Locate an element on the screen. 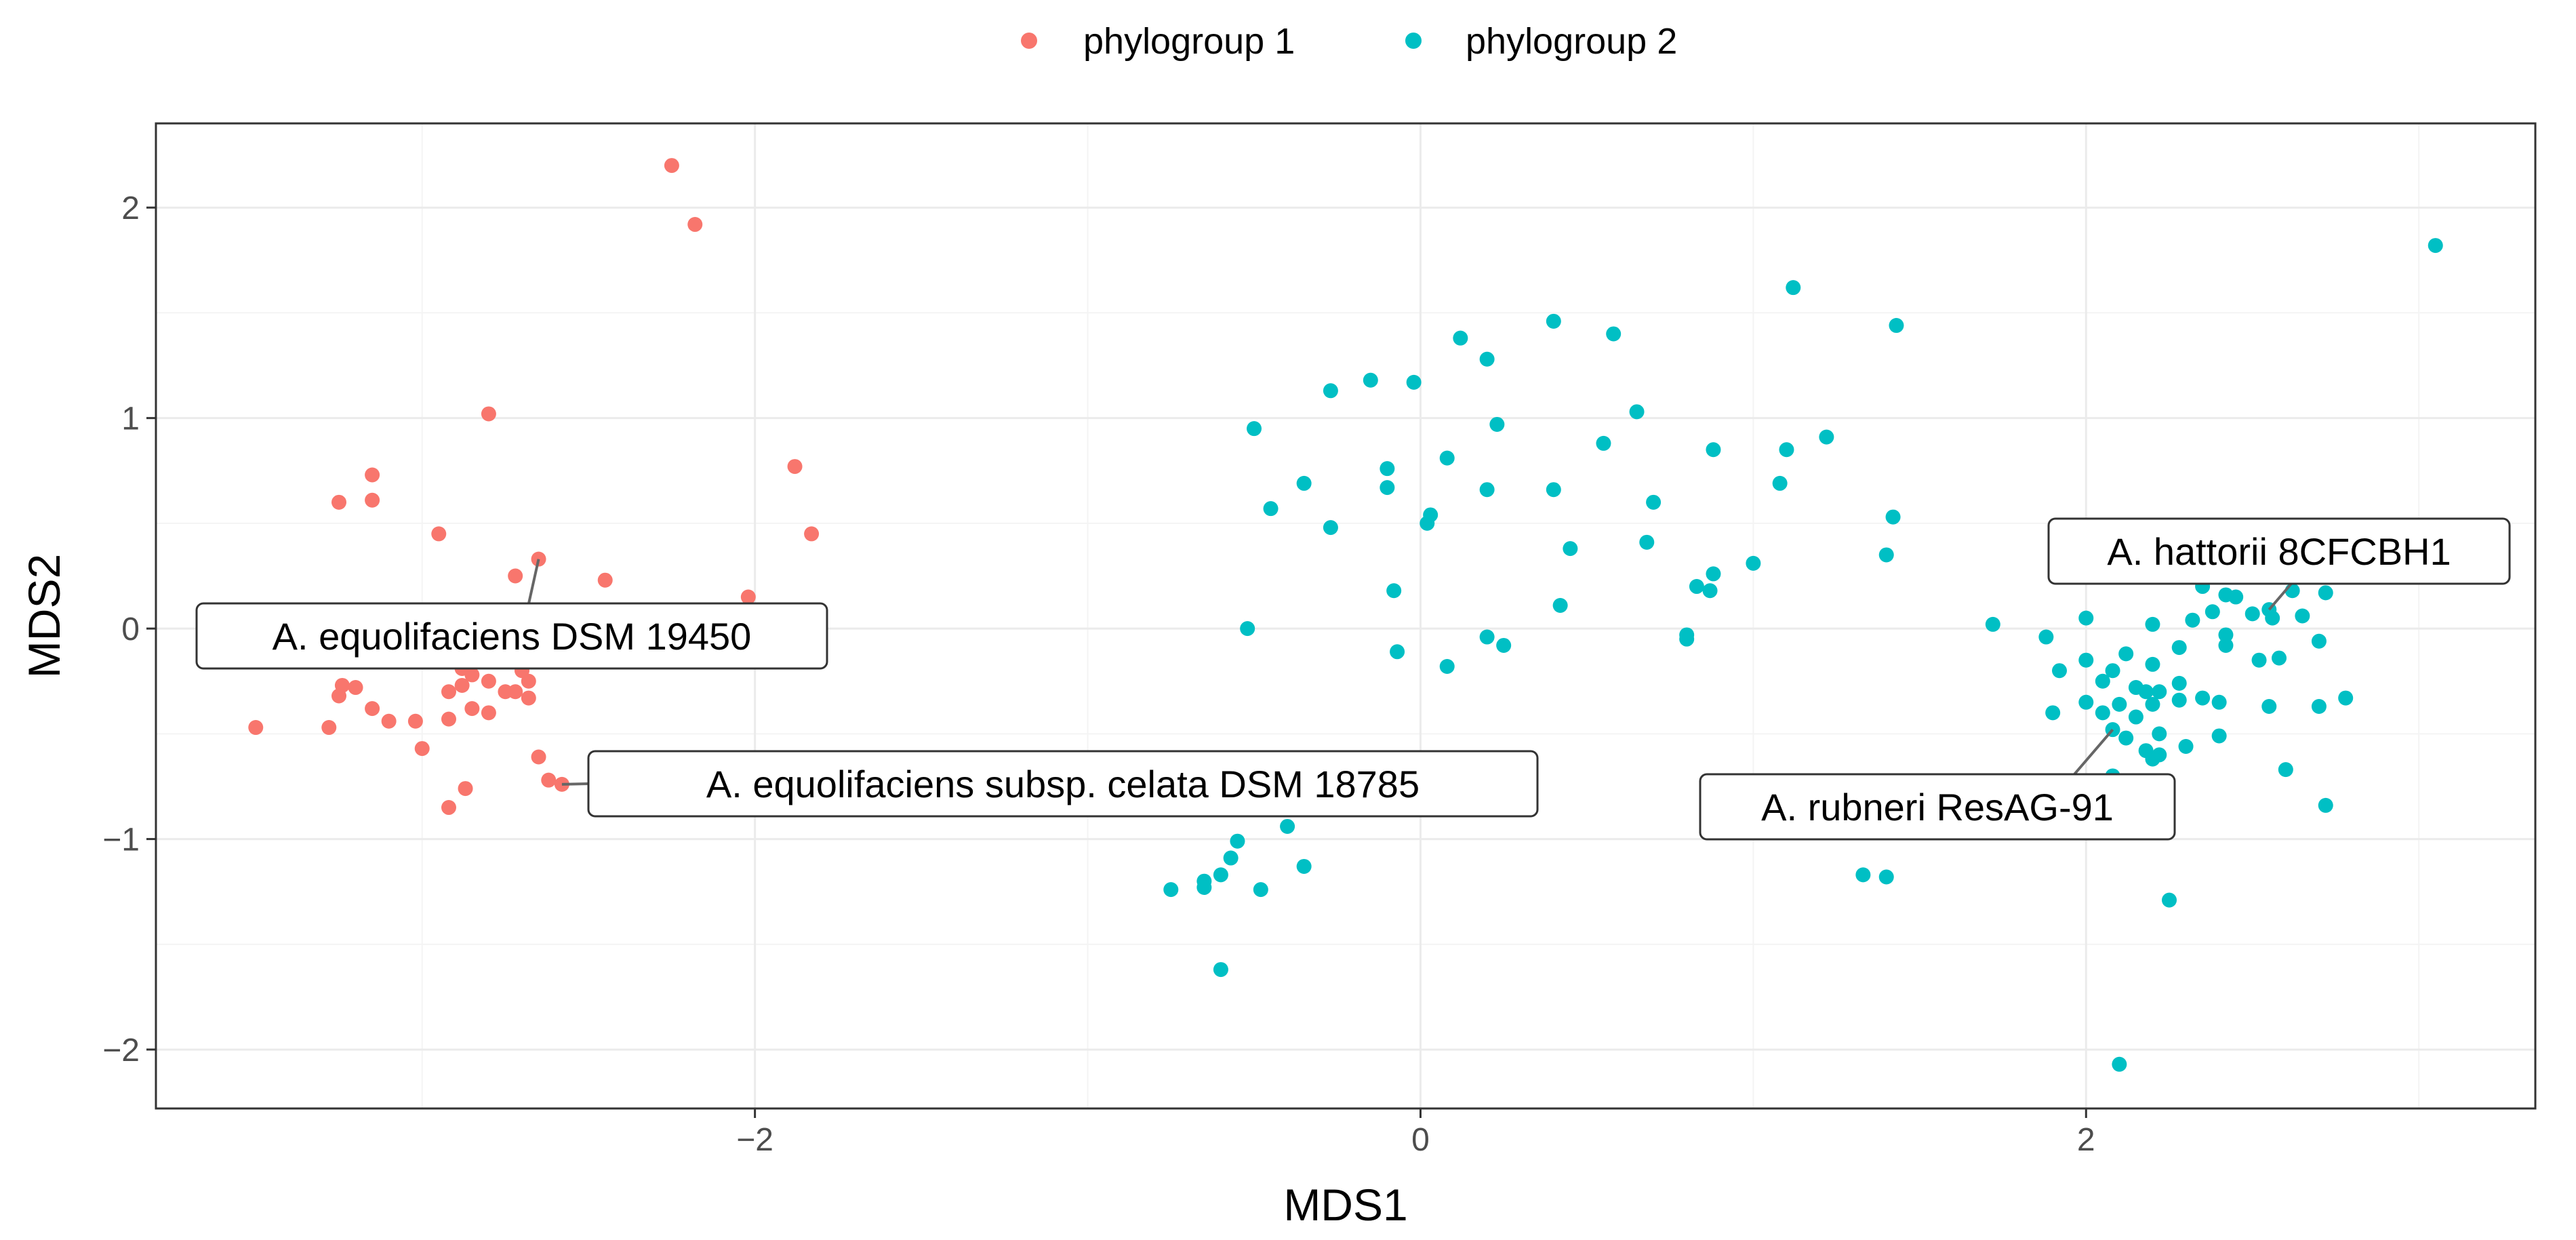  annotation-label: A. equolifaciens DSM 19450 is located at coordinates (511, 614).